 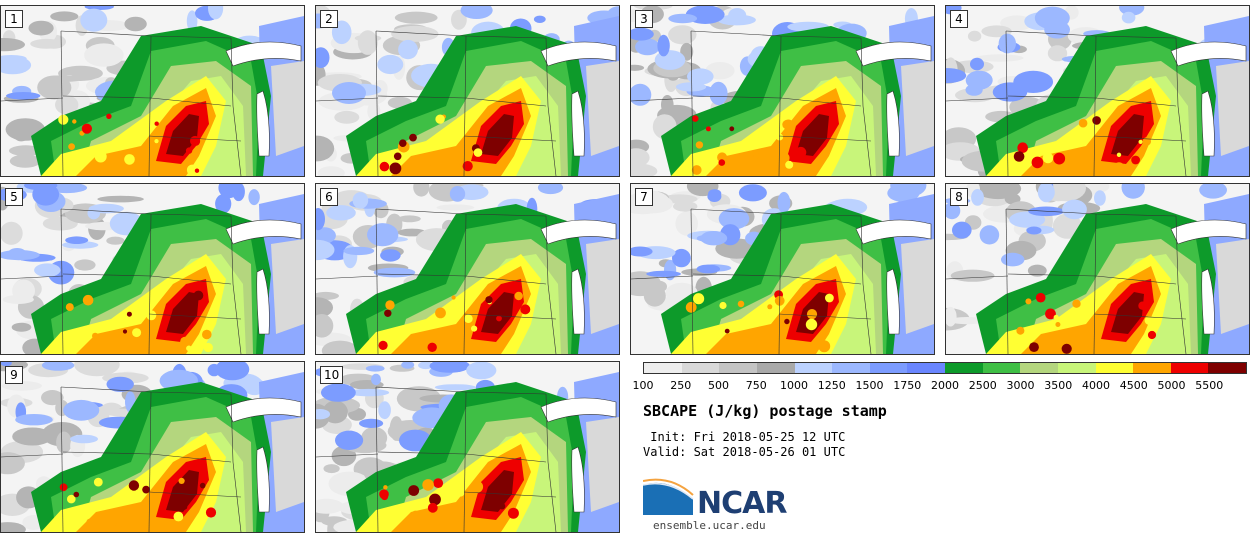 What do you see at coordinates (1209, 385) in the screenshot?
I see `colorbar-tick-label: 5500` at bounding box center [1209, 385].